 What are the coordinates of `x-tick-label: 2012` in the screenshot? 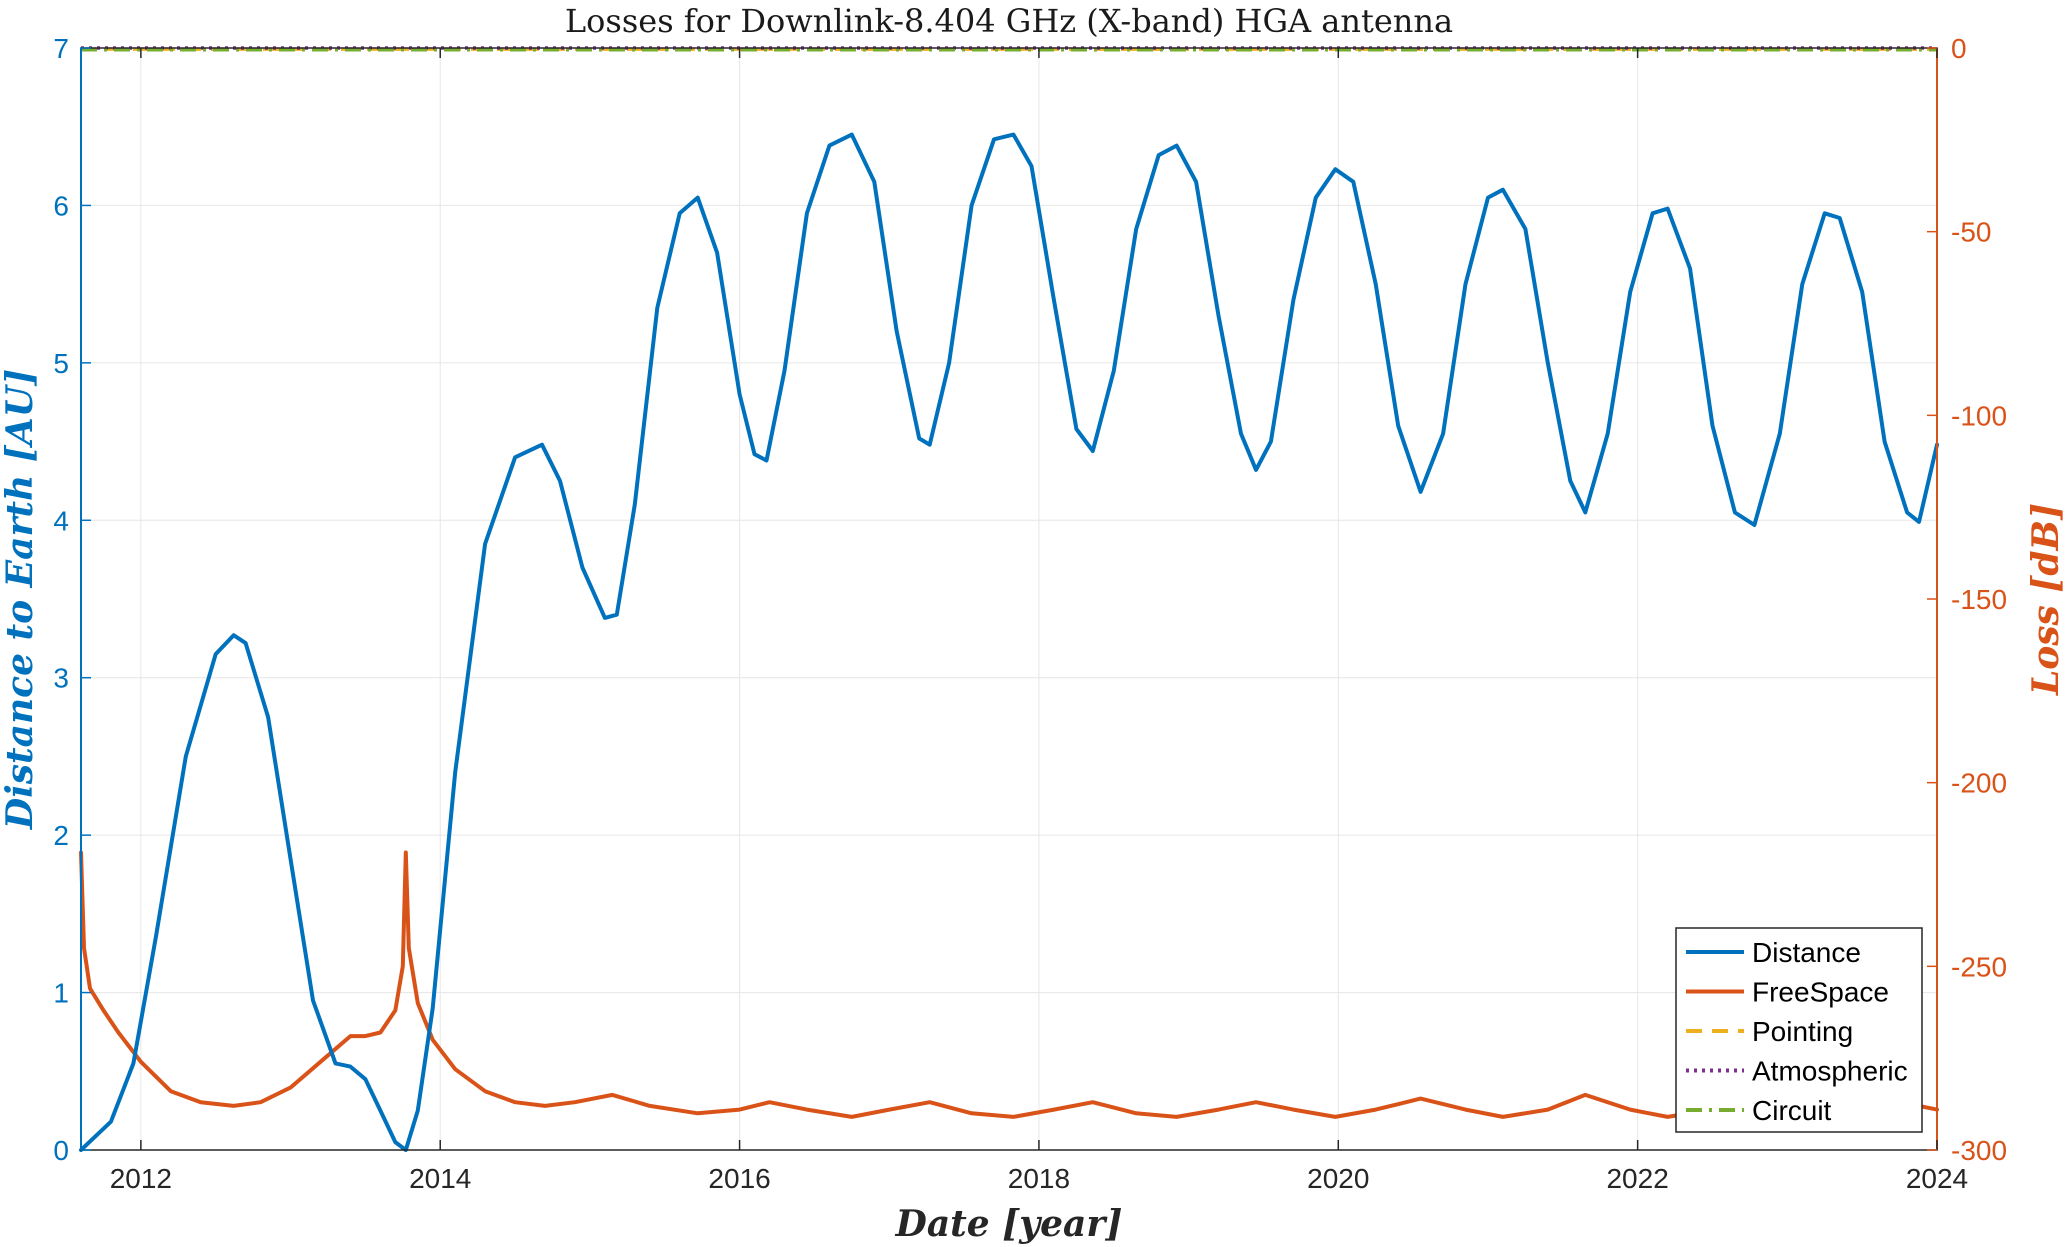 It's located at (141, 1178).